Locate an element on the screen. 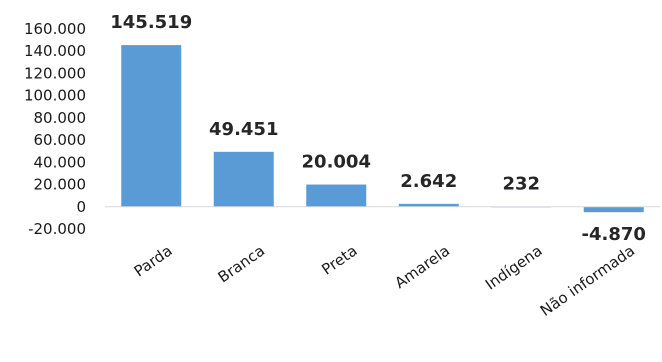 This screenshot has width=662, height=362. bar-parda is located at coordinates (151, 126).